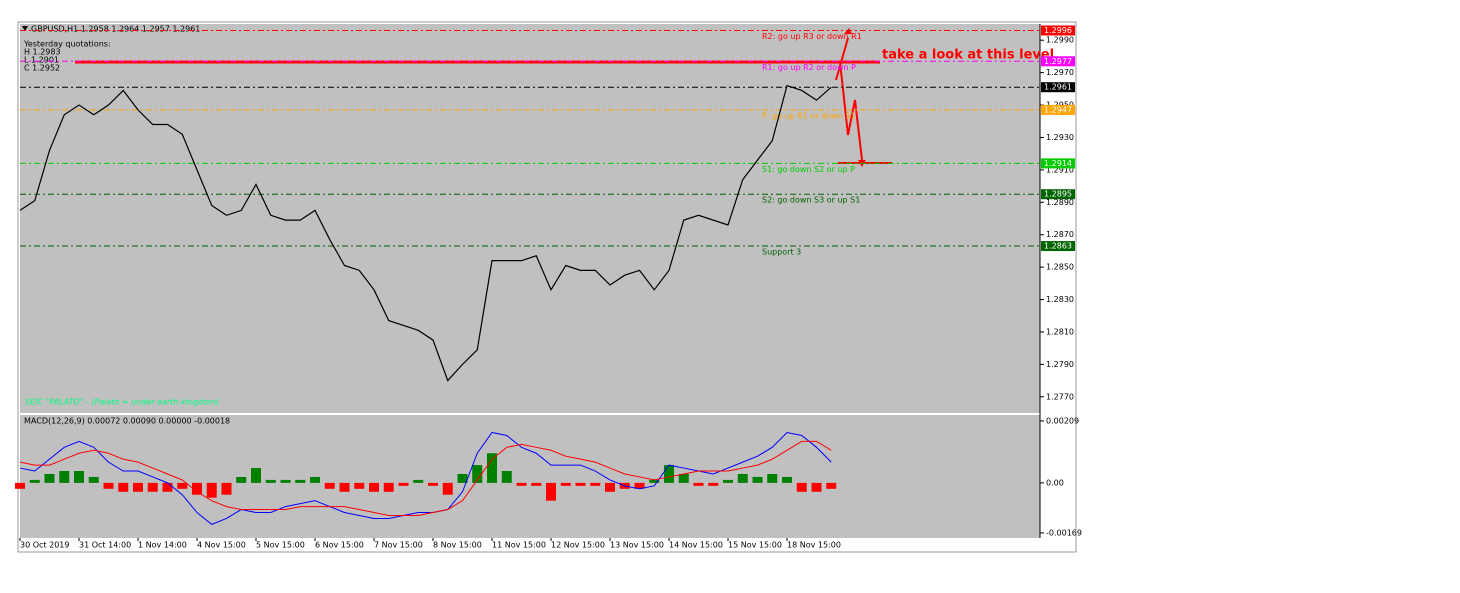  I want to click on level-label: Support 3, so click(781, 252).